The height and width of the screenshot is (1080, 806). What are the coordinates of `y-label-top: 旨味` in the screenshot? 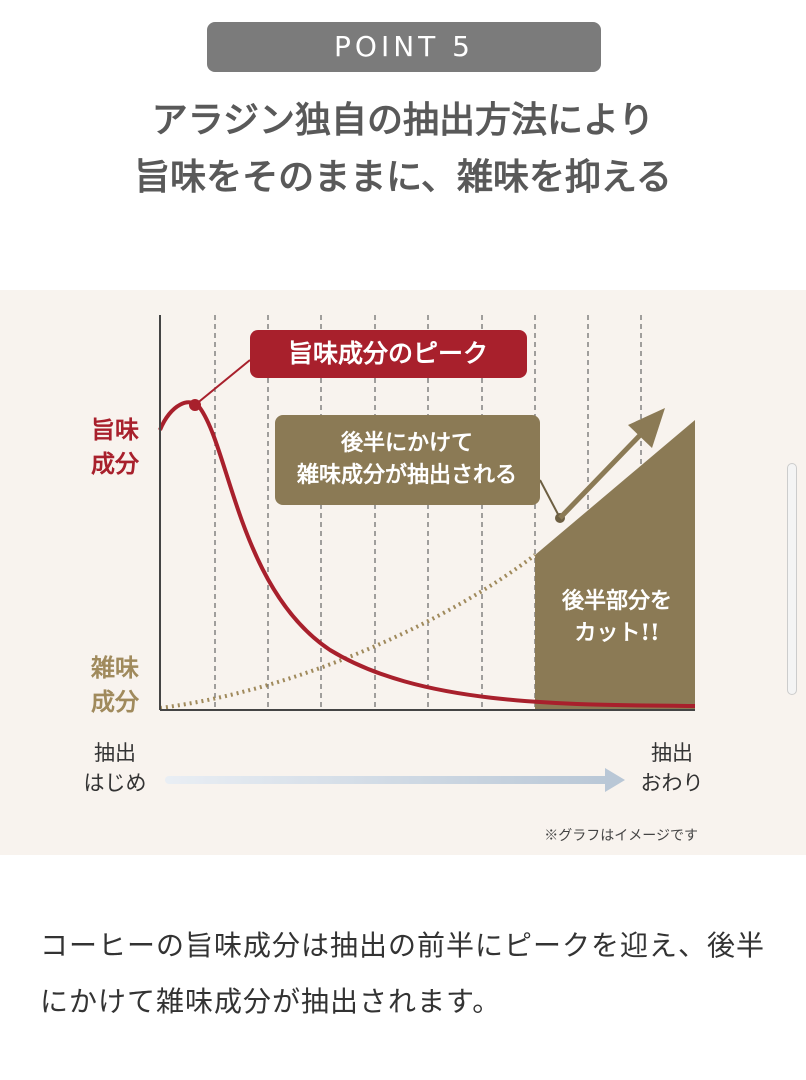 It's located at (115, 429).